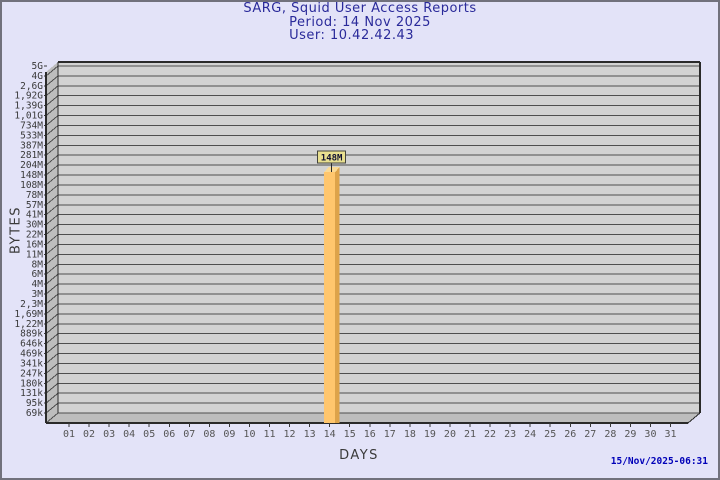  Describe the element at coordinates (109, 434) in the screenshot. I see `x-tick-label: 03` at that location.